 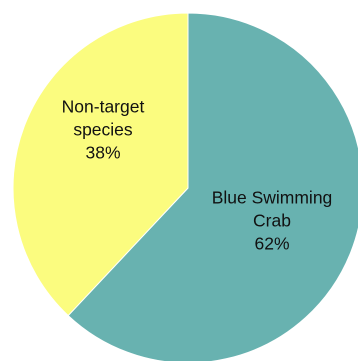 What do you see at coordinates (271, 244) in the screenshot?
I see `data-label-value: 62%` at bounding box center [271, 244].